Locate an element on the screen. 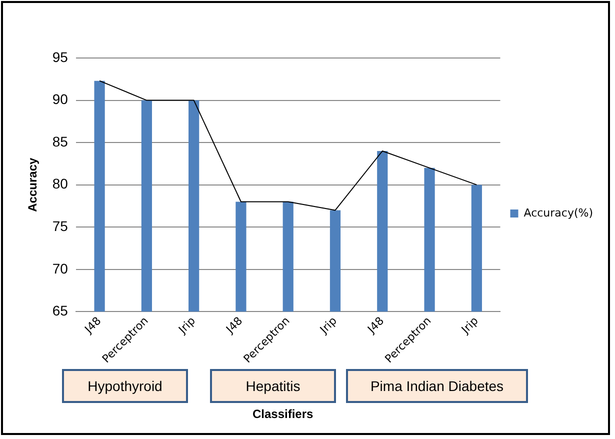 The height and width of the screenshot is (439, 615). y-axis-title: Accuracy is located at coordinates (33, 185).